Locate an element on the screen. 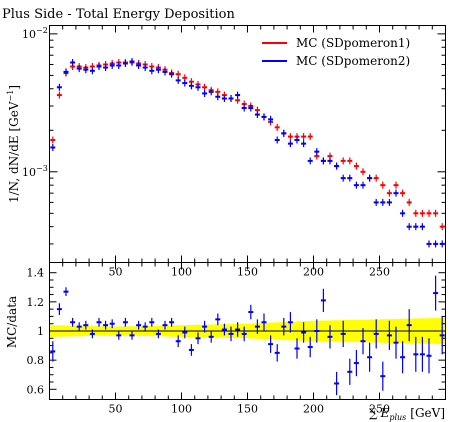 This screenshot has width=461, height=422. x-axis-label: ∑ Eplus [GeV] is located at coordinates (407, 414).